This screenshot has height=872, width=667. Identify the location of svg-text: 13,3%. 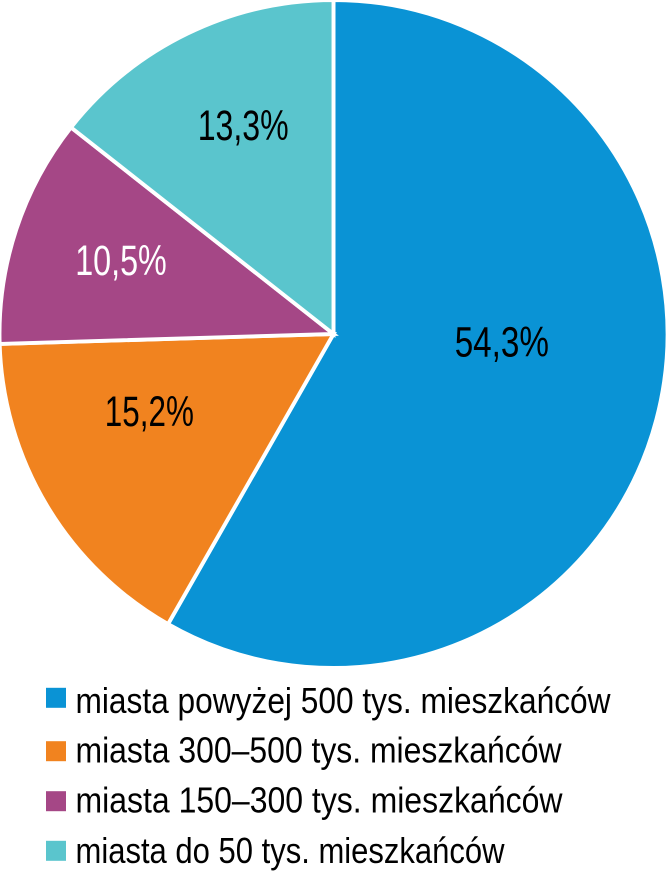
(243, 126).